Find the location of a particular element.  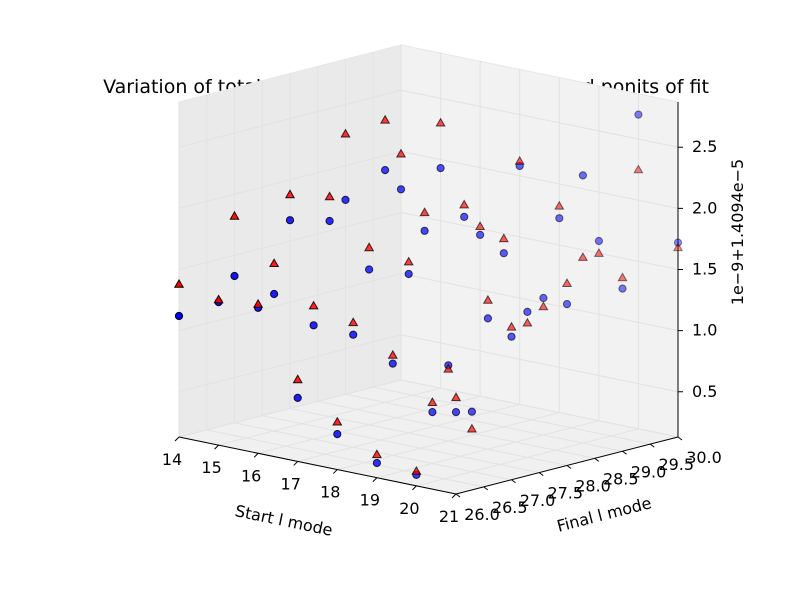

x-tick-label: 17 is located at coordinates (291, 483).